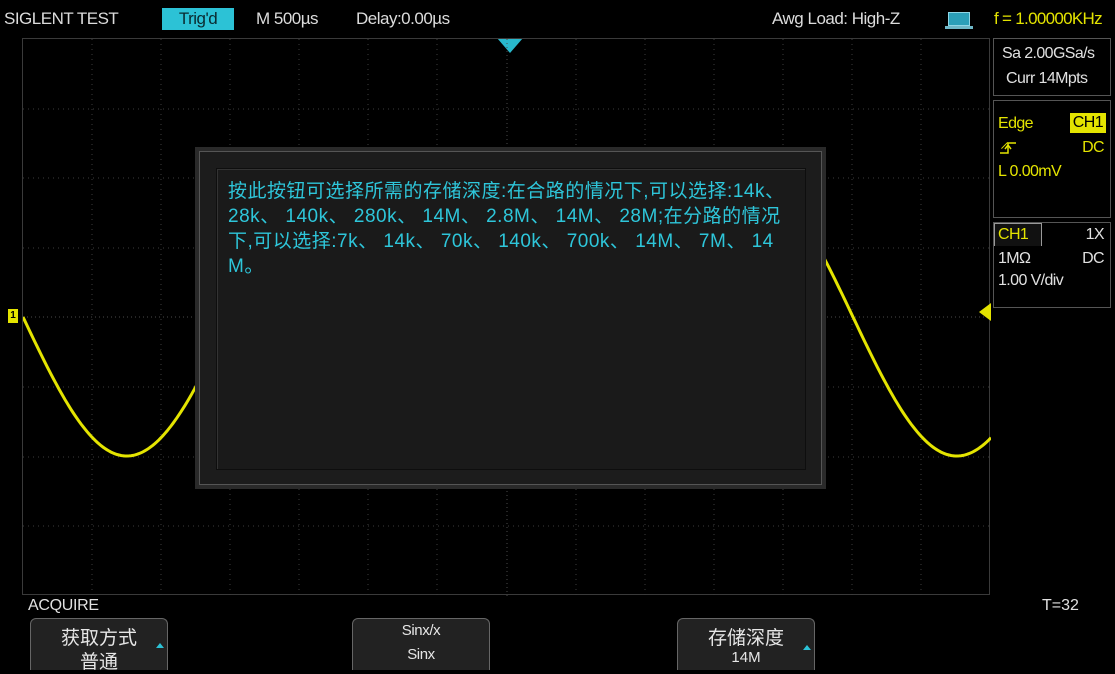  I want to click on softkey-value: Sinx, so click(421, 654).